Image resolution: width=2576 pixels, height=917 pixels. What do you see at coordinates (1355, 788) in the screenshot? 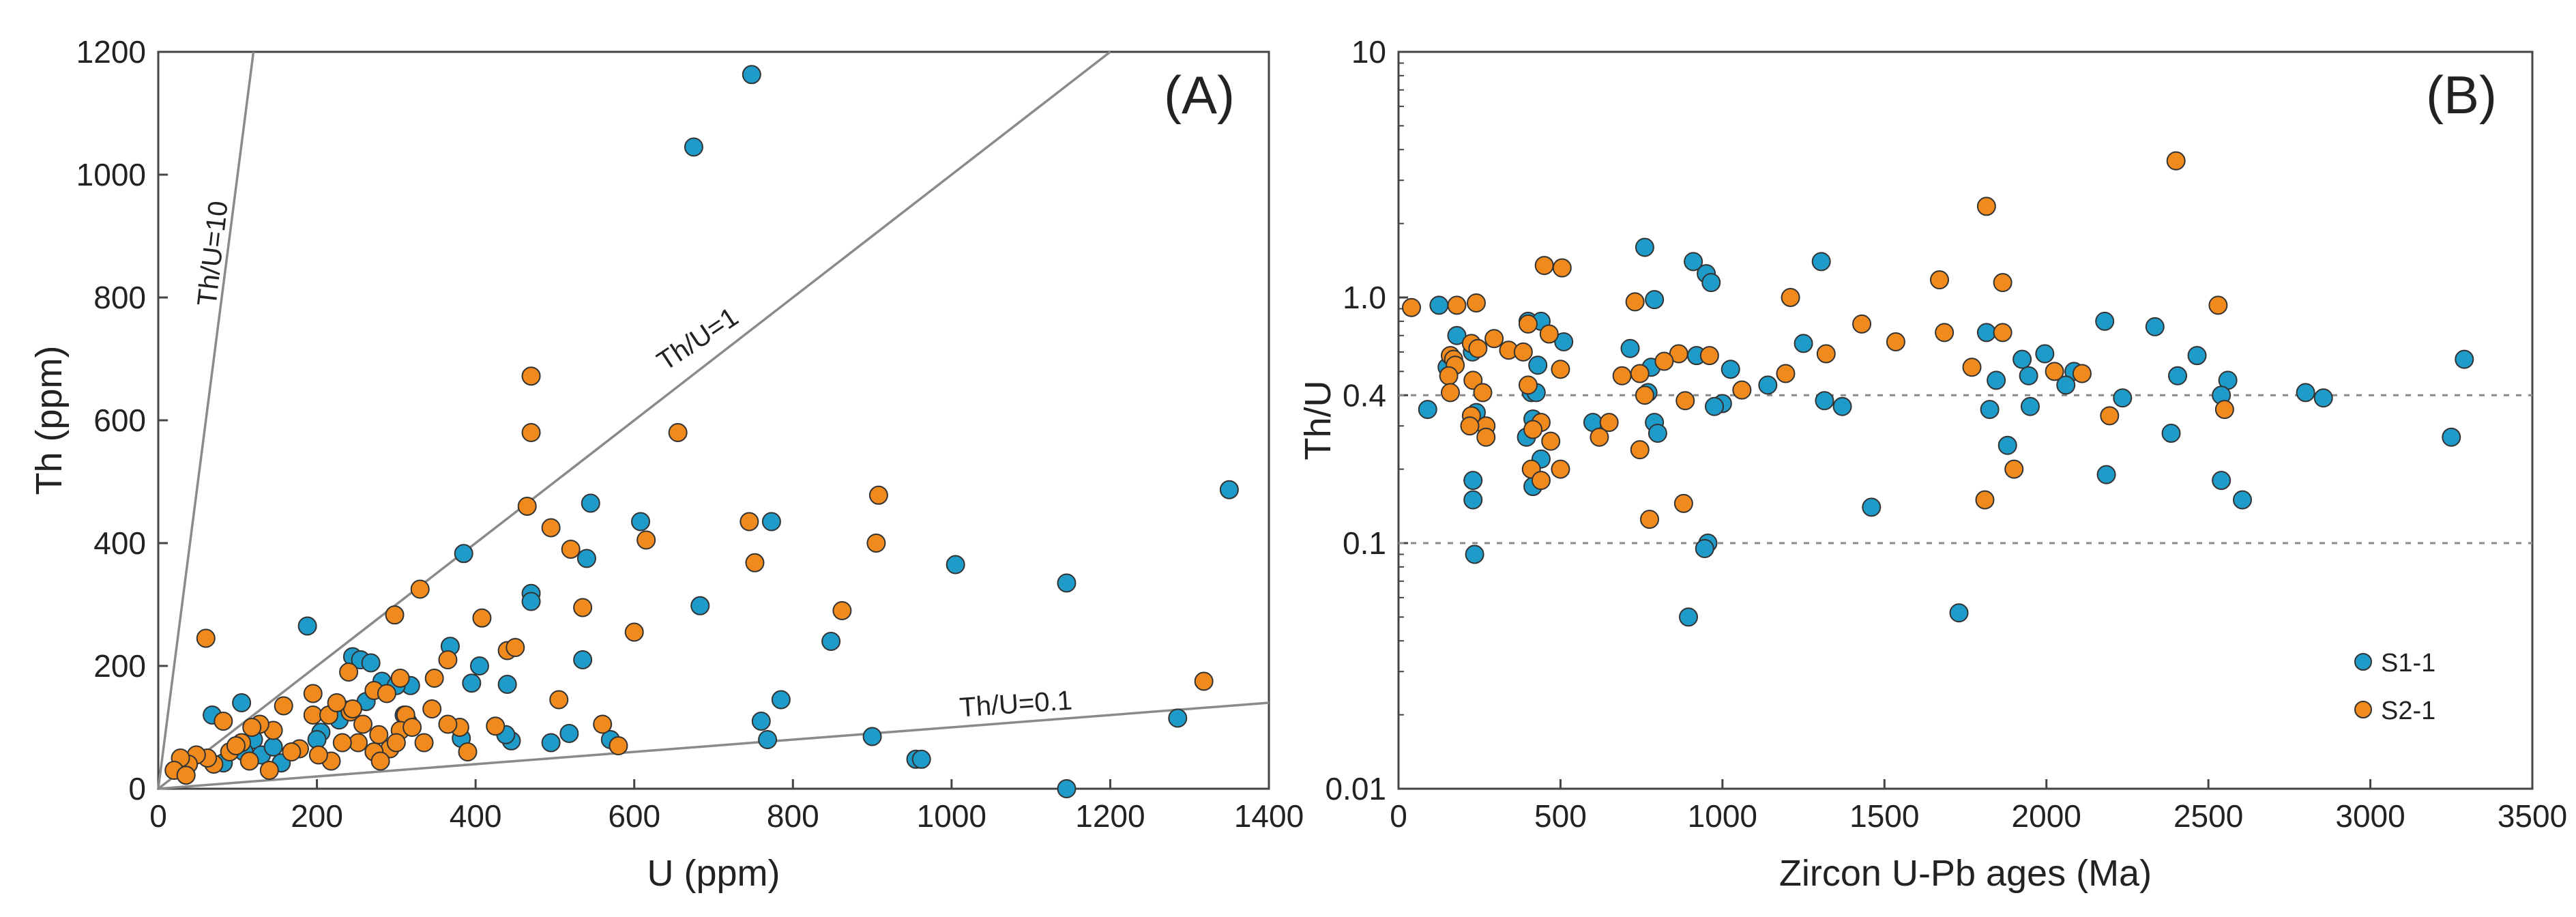
I see `panel-b-y-tick-label: 0.01` at bounding box center [1355, 788].